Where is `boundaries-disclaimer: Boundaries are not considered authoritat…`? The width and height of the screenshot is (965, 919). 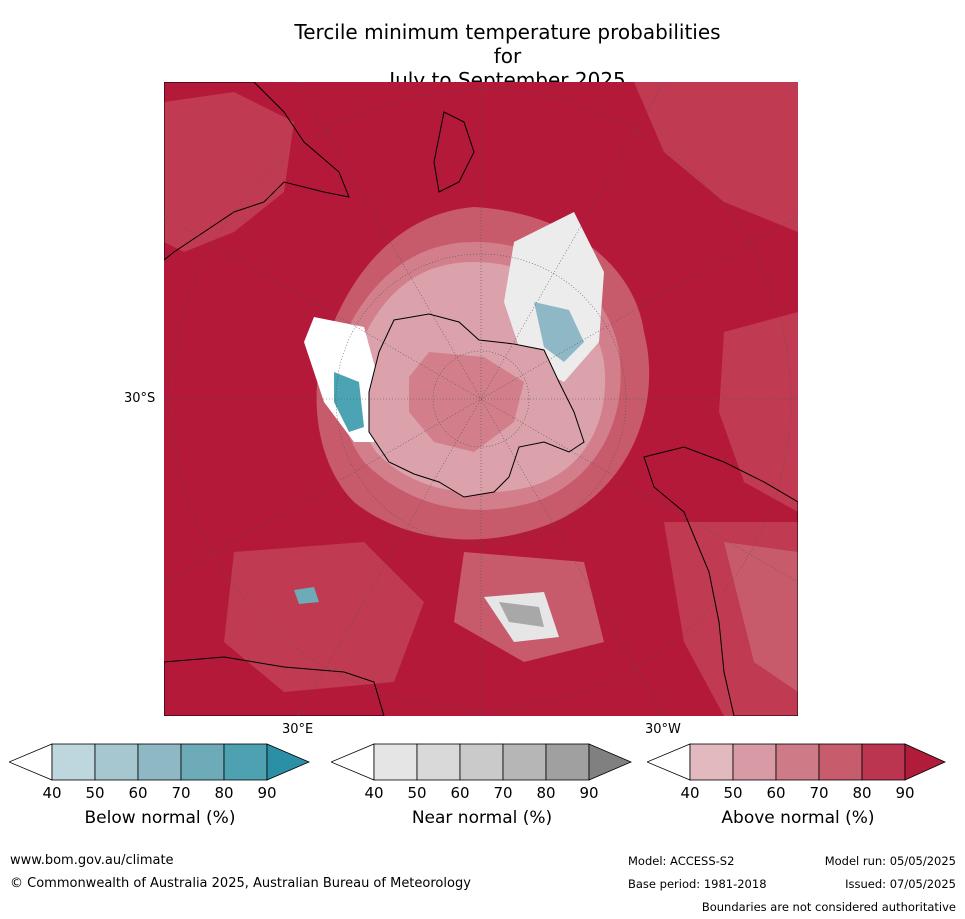 boundaries-disclaimer: Boundaries are not considered authoritat… is located at coordinates (828, 907).